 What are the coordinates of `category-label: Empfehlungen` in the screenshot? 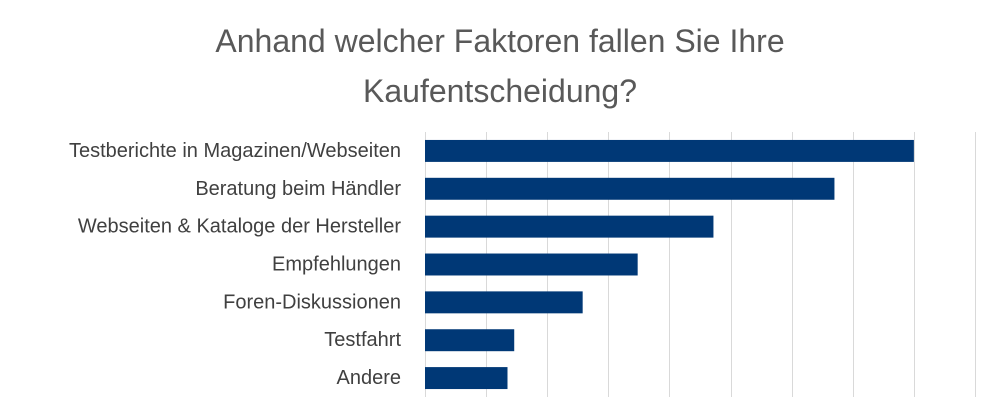 It's located at (336, 265).